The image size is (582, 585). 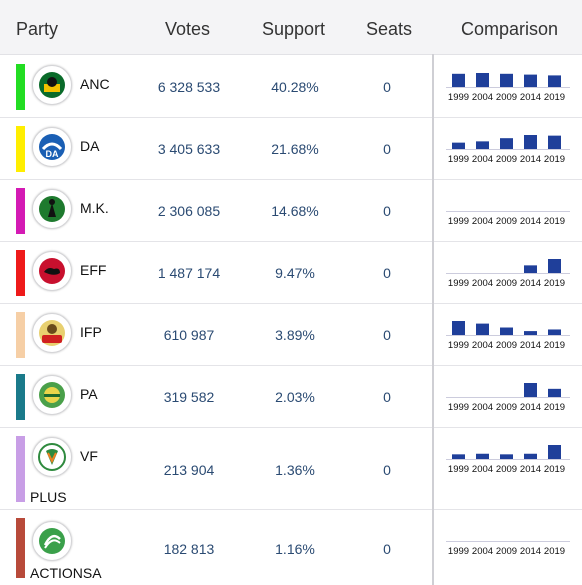 I want to click on support-value: 40.28%, so click(x=295, y=87).